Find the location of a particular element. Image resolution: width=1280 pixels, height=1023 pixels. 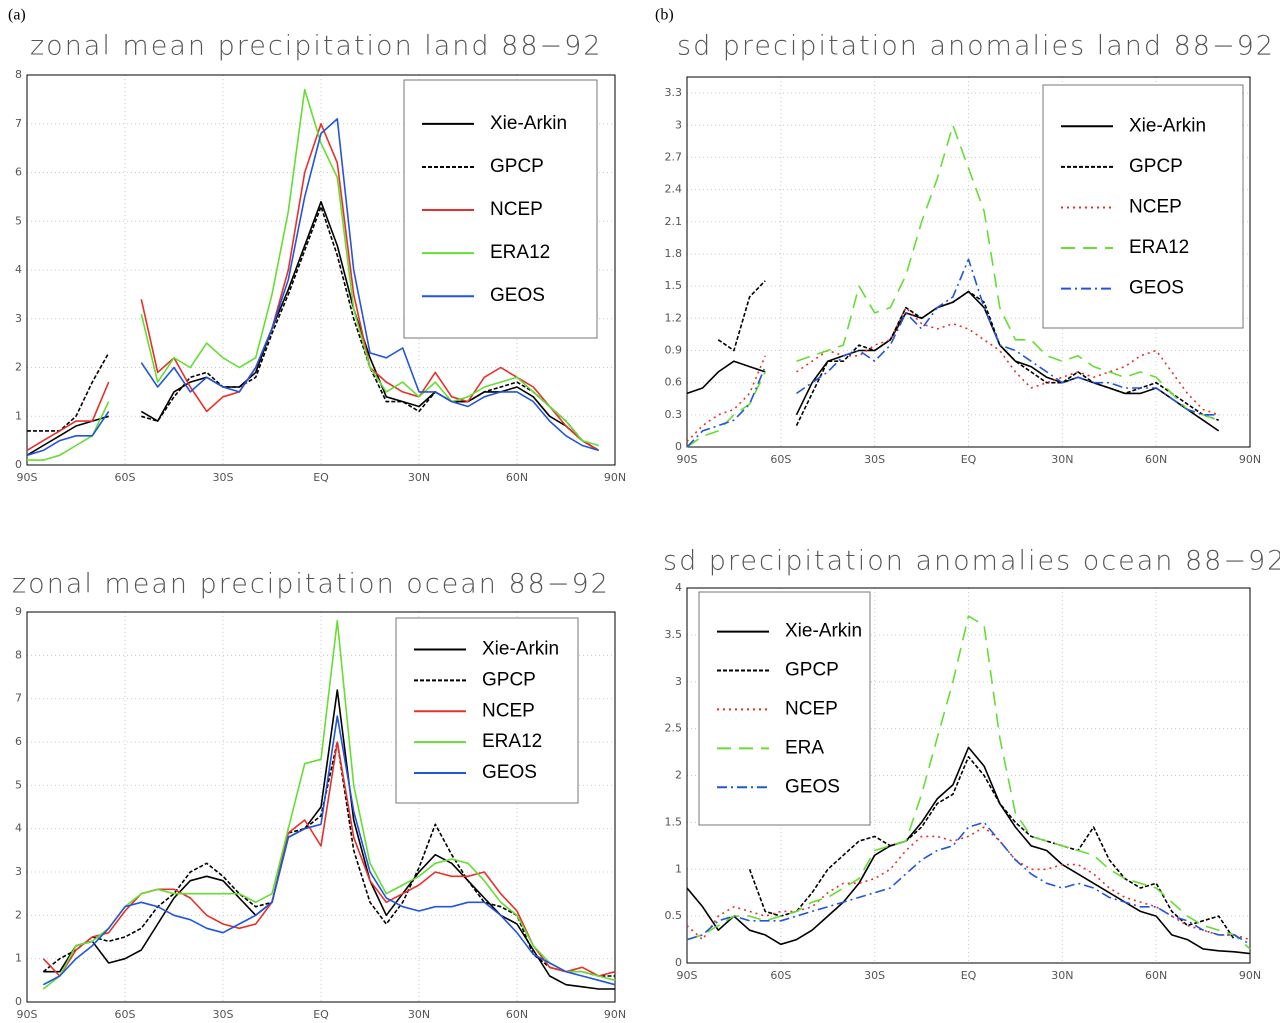

chart-title: zonal mean precipitation land 88−92 is located at coordinates (316, 46).